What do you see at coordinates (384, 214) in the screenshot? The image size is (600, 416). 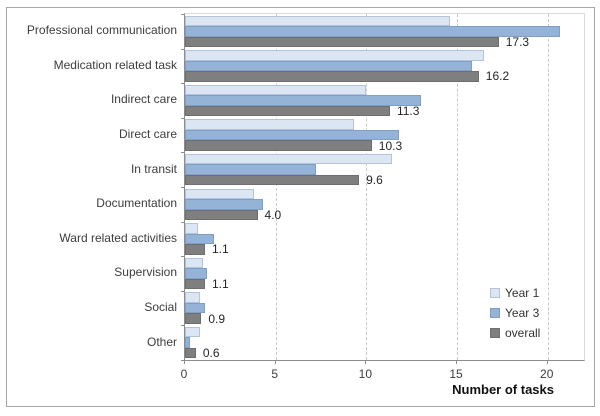 I see `bar-slot: 4.0` at bounding box center [384, 214].